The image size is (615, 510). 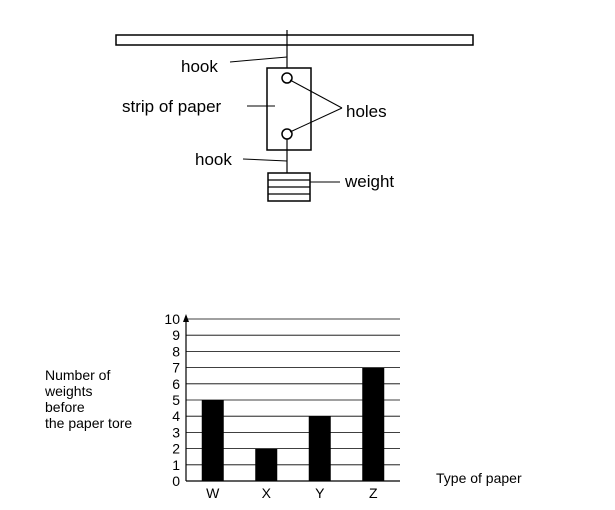 I want to click on x-tick-labels: W X Y Z, so click(x=292, y=493).